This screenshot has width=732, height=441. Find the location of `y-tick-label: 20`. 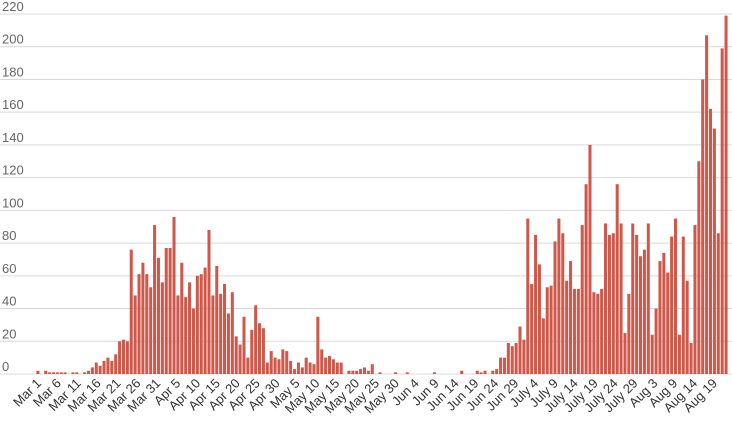

y-tick-label: 20 is located at coordinates (9, 333).